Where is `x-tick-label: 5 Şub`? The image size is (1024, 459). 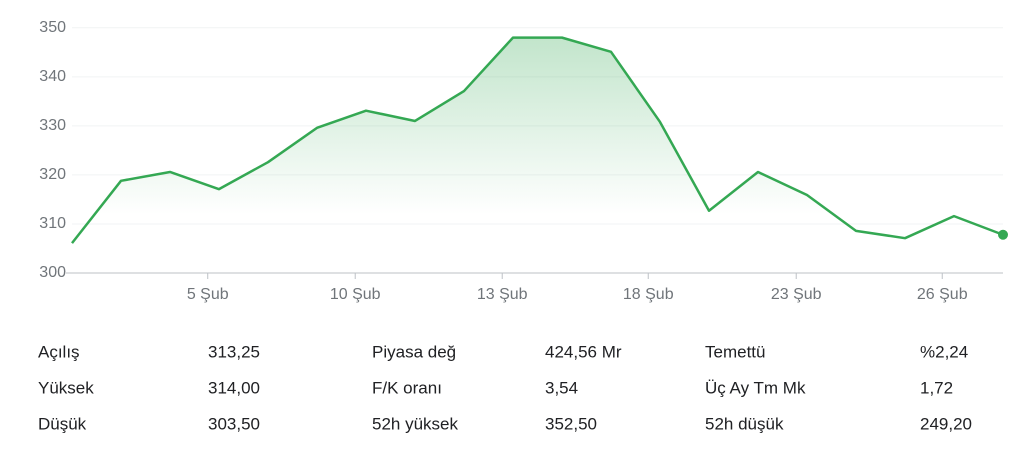
x-tick-label: 5 Şub is located at coordinates (208, 294).